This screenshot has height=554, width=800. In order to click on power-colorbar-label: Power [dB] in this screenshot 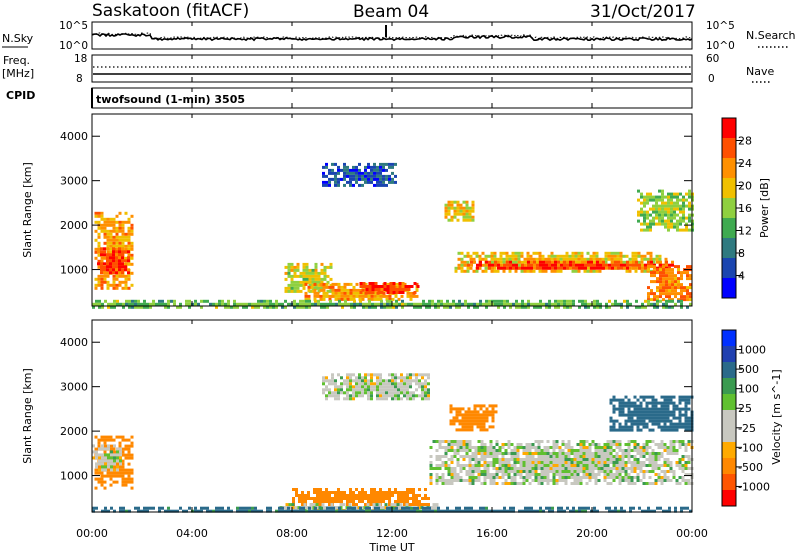, I will do `click(764, 208)`.